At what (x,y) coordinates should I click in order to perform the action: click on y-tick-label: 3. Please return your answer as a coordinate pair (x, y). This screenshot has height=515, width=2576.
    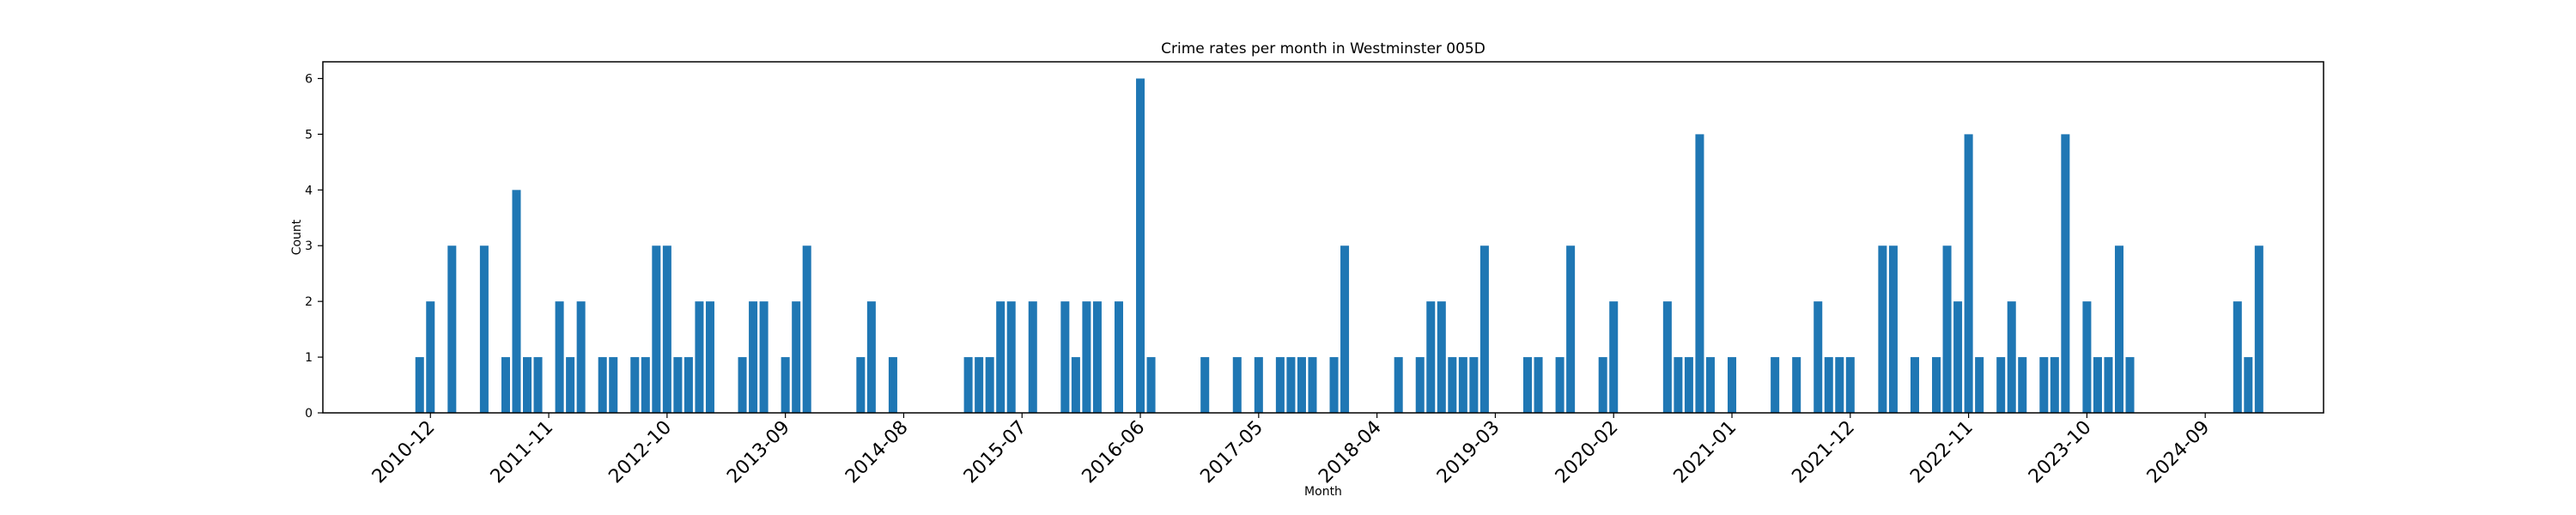
    Looking at the image, I should click on (309, 246).